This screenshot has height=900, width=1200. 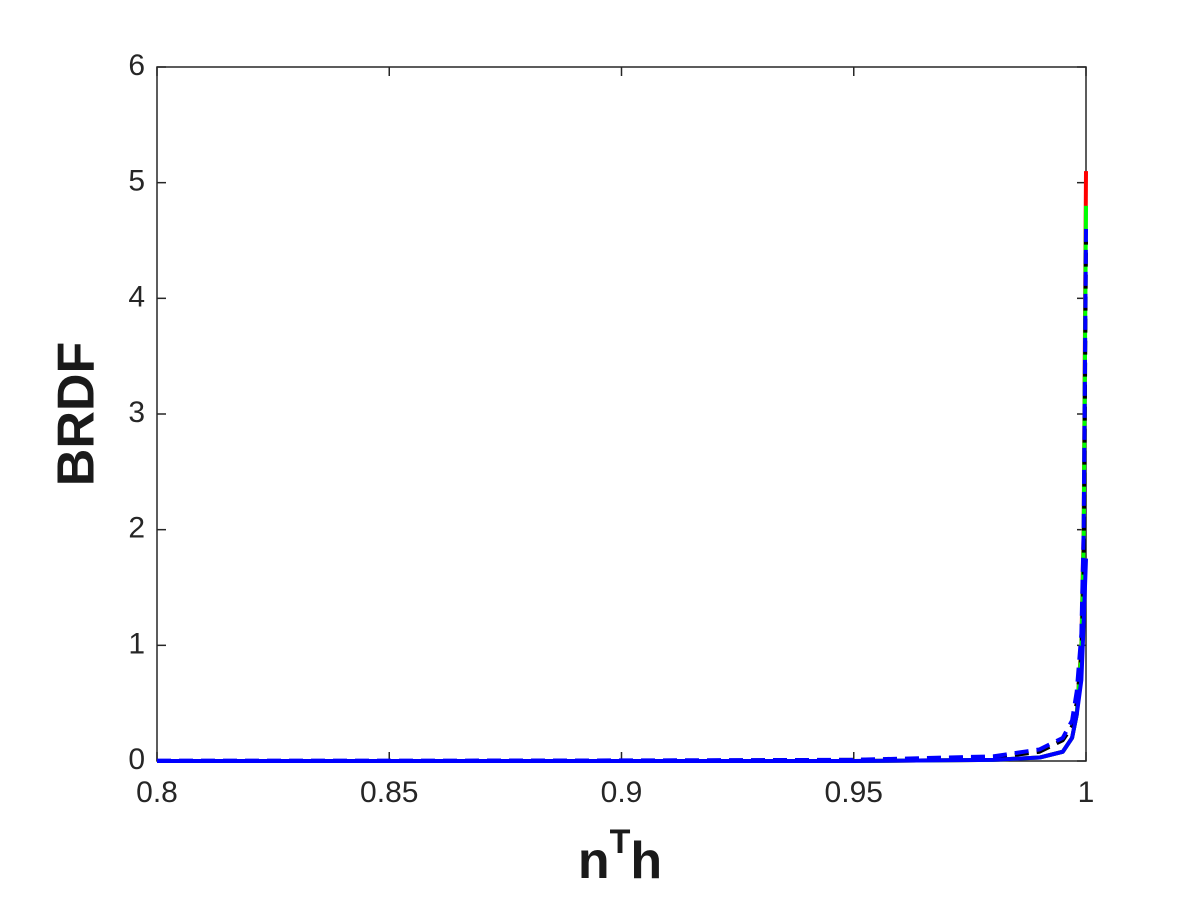 I want to click on x-label-main: n, so click(x=594, y=861).